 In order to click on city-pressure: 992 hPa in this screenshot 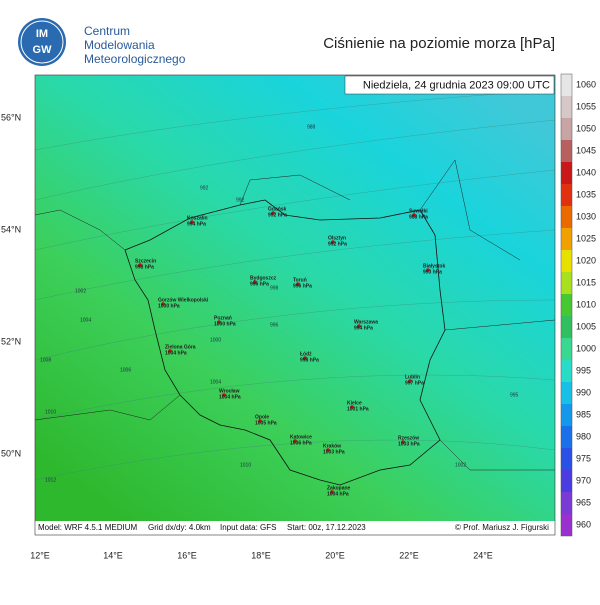, I will do `click(277, 215)`.